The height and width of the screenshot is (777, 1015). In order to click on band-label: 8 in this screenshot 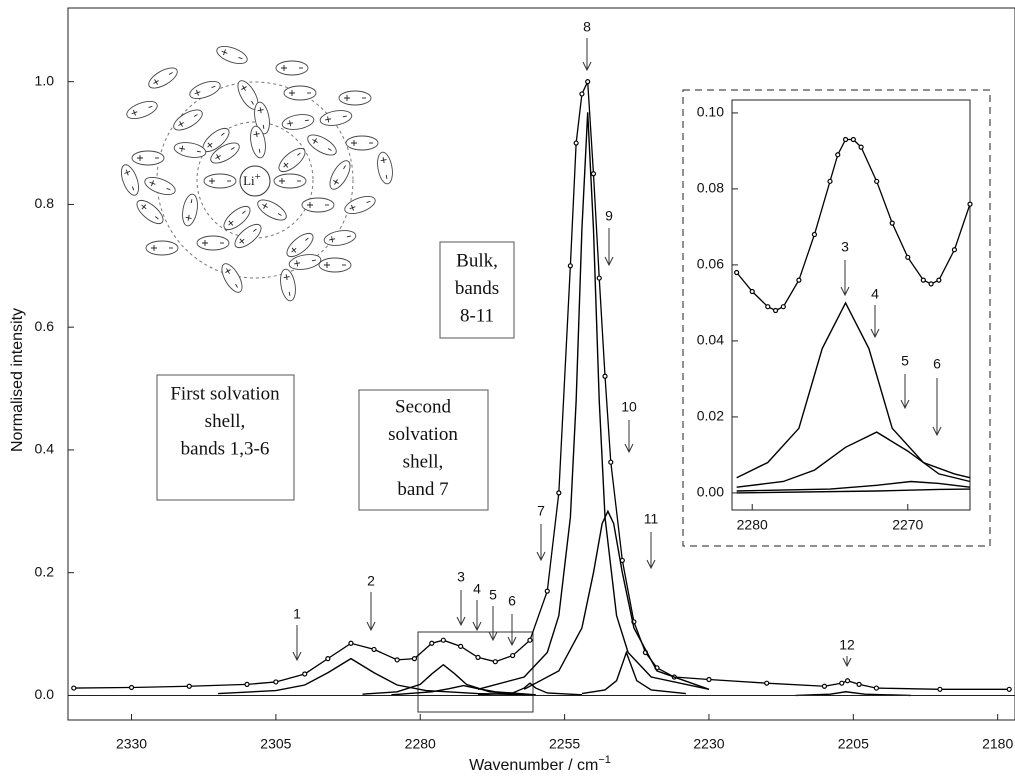, I will do `click(587, 27)`.